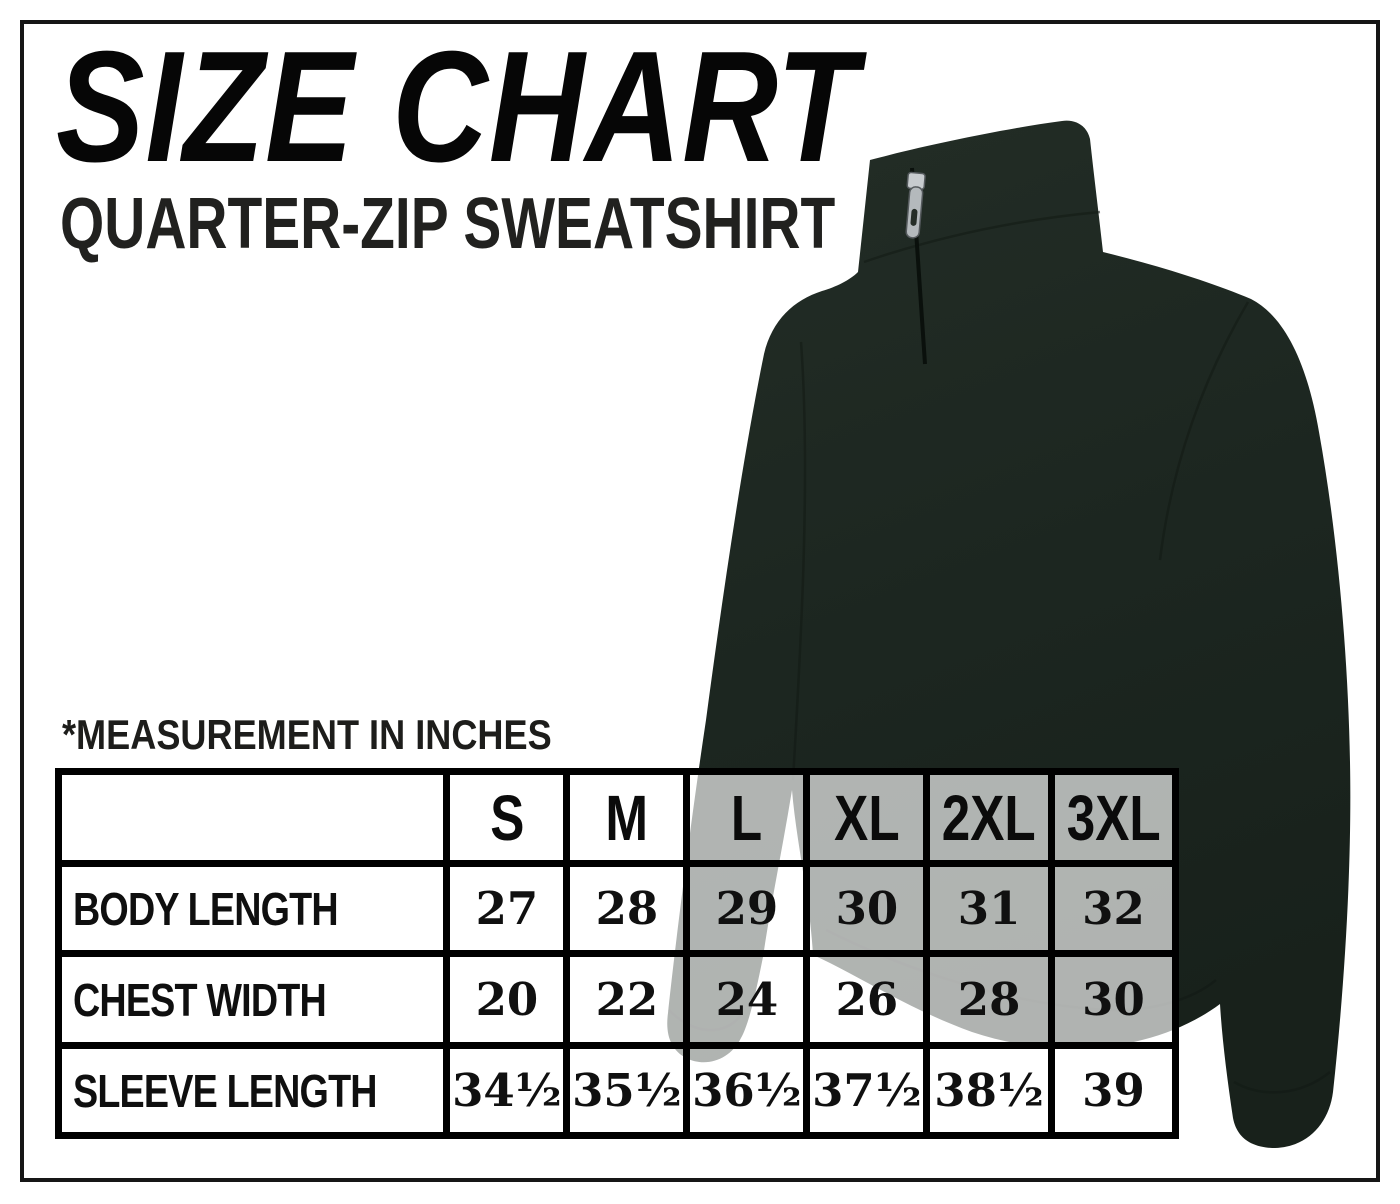 The width and height of the screenshot is (1400, 1204). I want to click on cell-chest-width-l: 24, so click(747, 999).